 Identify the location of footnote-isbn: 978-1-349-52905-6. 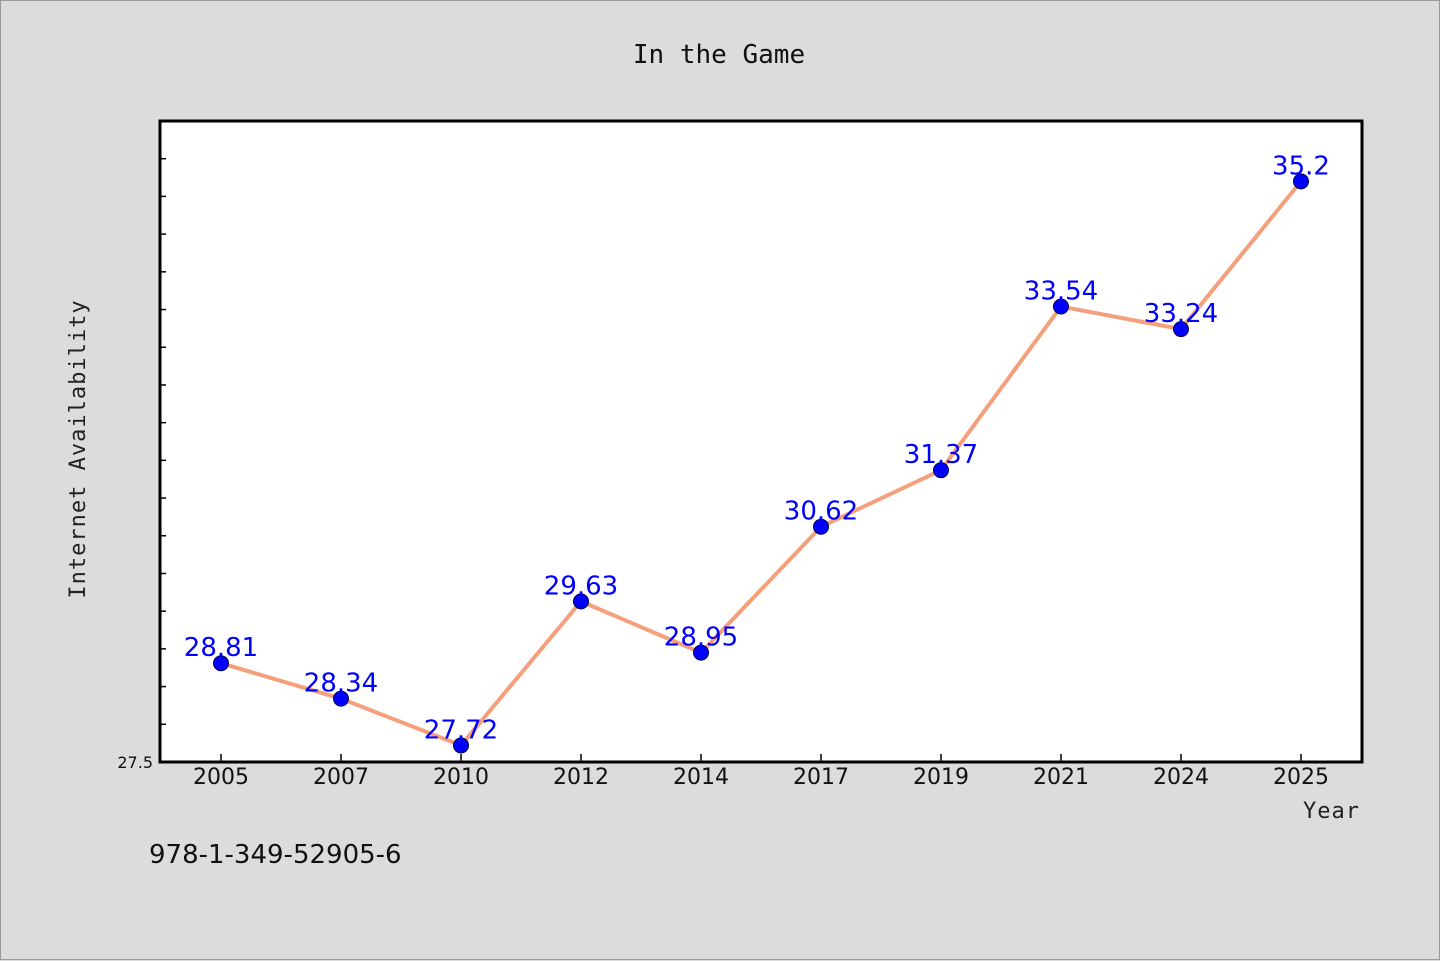
(275, 855).